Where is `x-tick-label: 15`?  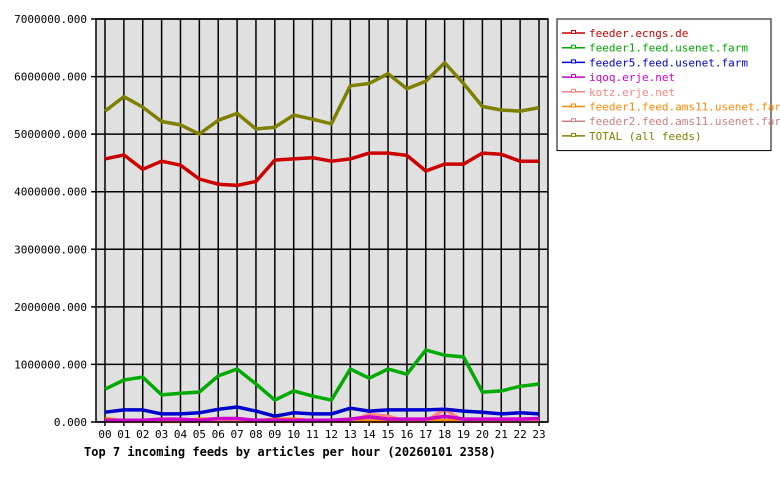 x-tick-label: 15 is located at coordinates (387, 434).